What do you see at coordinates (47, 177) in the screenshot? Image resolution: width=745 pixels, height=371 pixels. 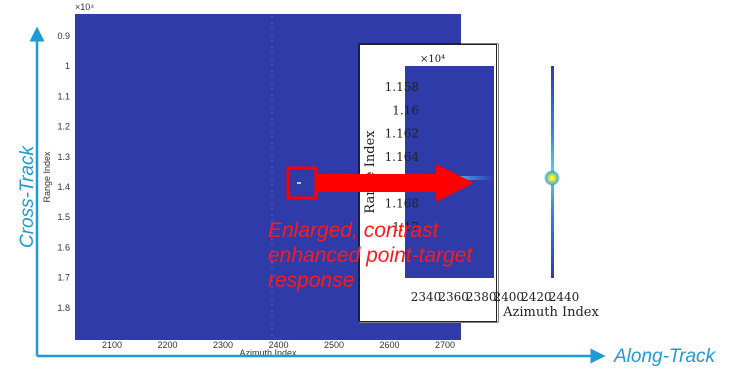 I see `main-ylabel: Range Index` at bounding box center [47, 177].